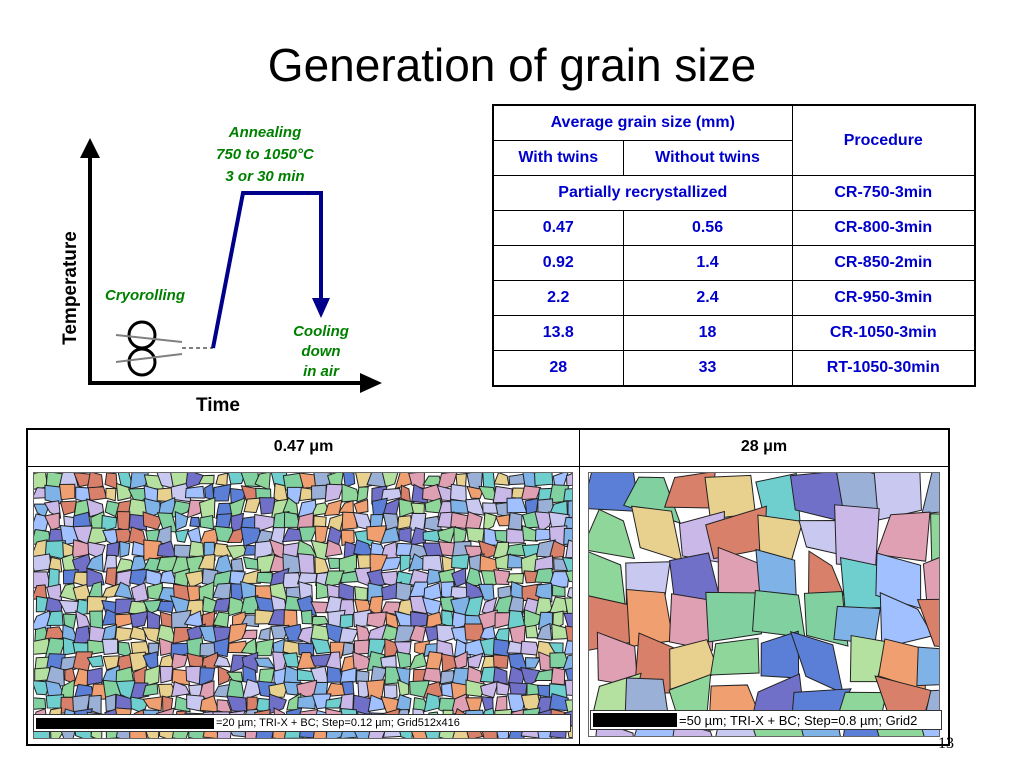  I want to click on cryorolling-label: Cryorolling, so click(145, 295).